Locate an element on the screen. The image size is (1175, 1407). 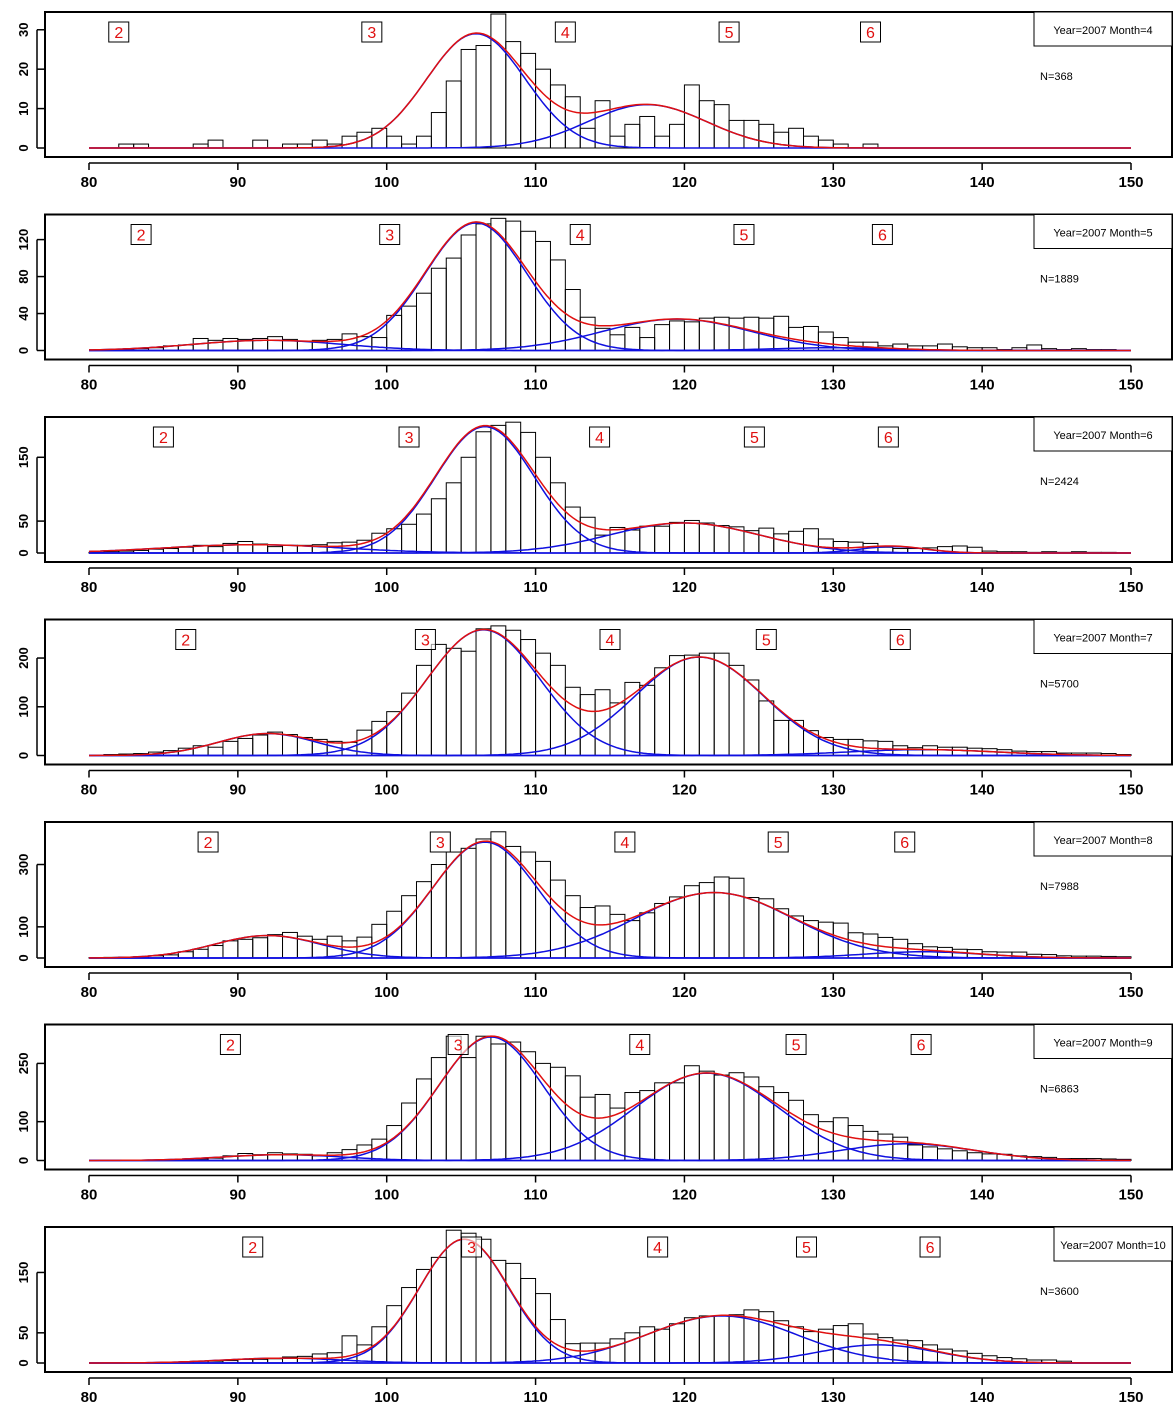
y-tick-label: 30 is located at coordinates (23, 30).